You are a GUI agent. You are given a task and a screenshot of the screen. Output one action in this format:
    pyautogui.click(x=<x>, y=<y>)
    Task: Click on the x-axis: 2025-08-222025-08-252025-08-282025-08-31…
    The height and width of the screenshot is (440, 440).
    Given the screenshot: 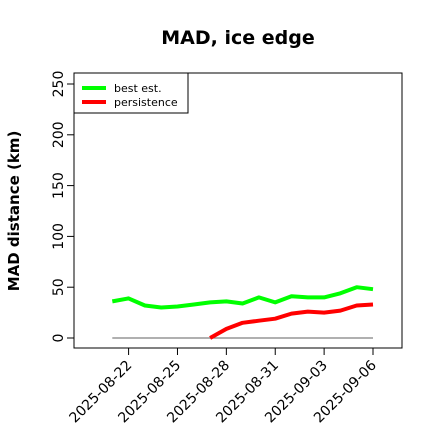 What is the action you would take?
    pyautogui.click(x=223, y=386)
    